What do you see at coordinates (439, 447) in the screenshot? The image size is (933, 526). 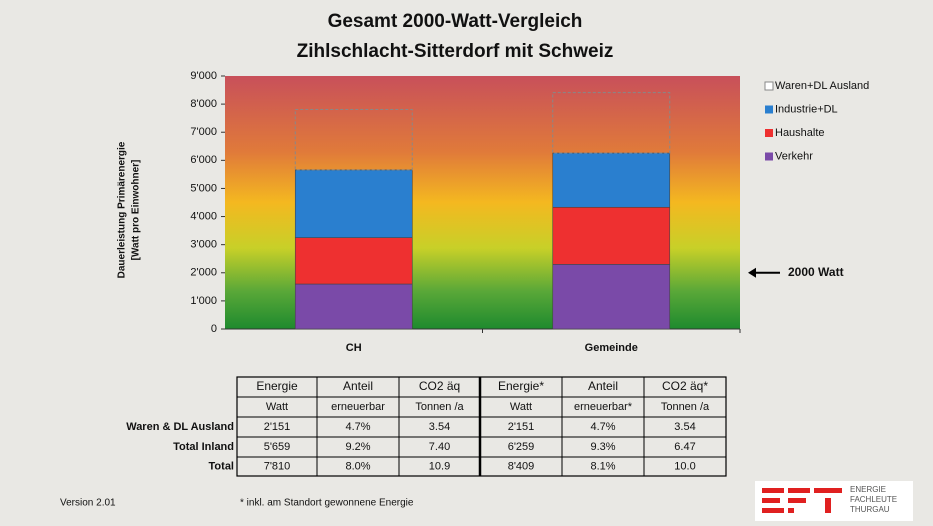 I see `table-cell: 7.40` at bounding box center [439, 447].